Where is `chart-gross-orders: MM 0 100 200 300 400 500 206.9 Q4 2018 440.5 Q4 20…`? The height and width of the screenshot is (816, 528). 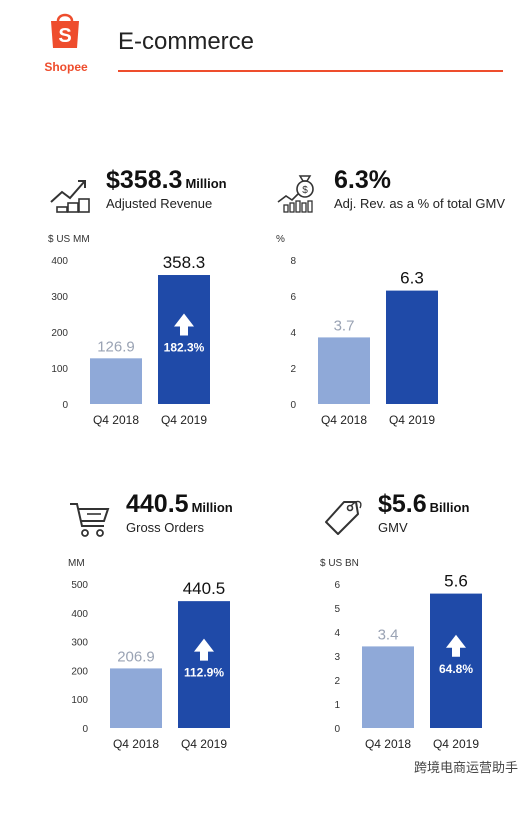
chart-gross-orders: MM 0 100 200 300 400 500 206.9 Q4 2018 440.5 Q4 20… is located at coordinates (149, 654).